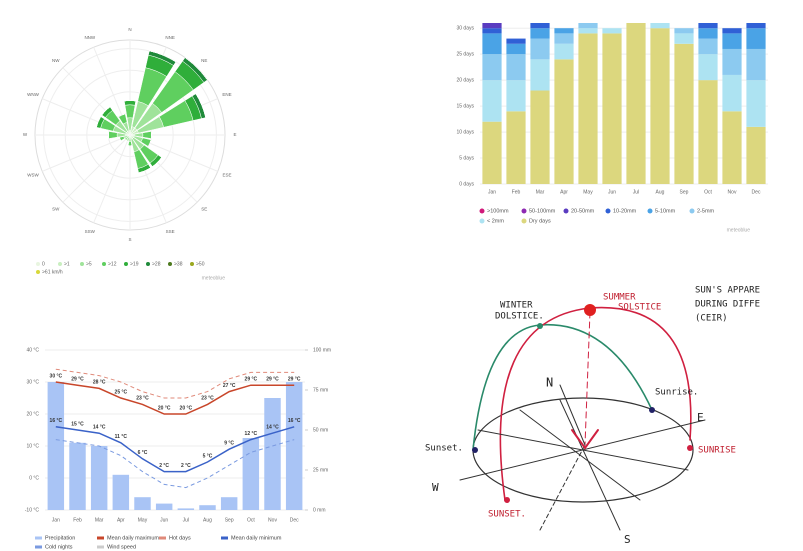  What do you see at coordinates (516, 192) in the screenshot?
I see `x-tick-label: Feb` at bounding box center [516, 192].